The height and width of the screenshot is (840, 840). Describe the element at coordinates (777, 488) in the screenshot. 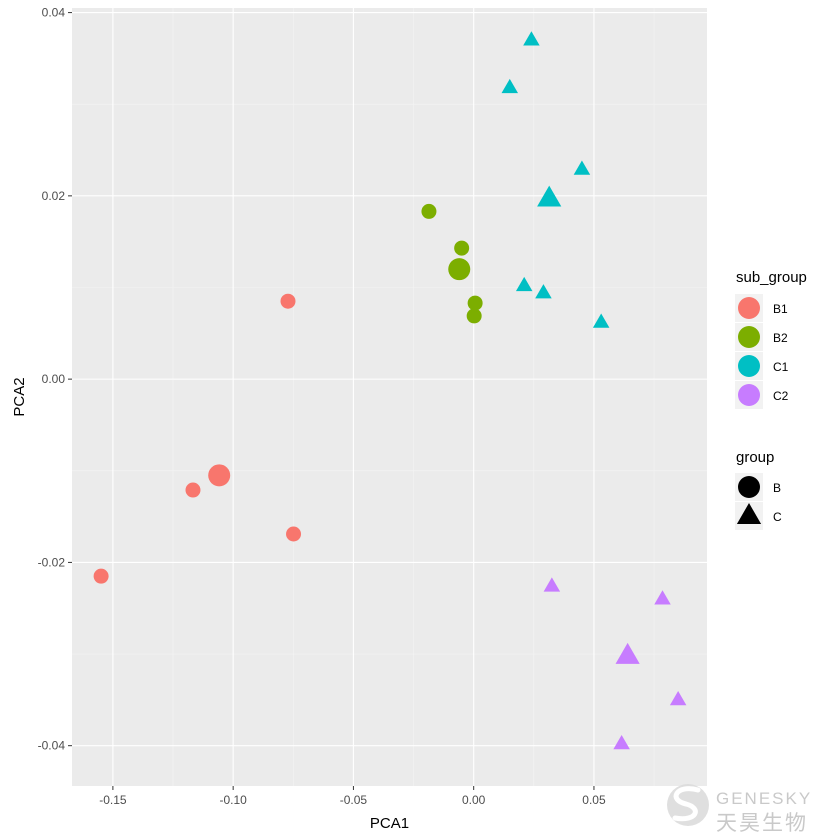

I see `legend-label: B` at that location.